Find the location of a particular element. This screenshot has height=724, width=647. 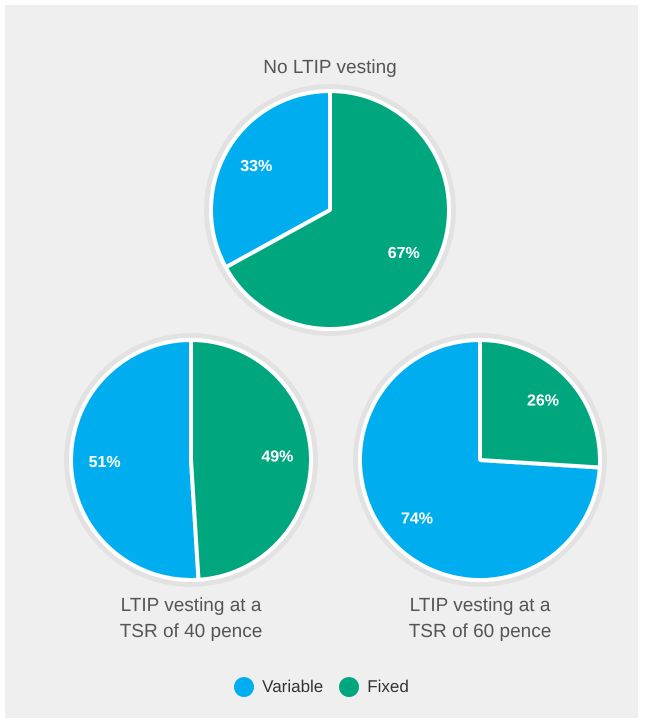

text: LTIP vesting at a TSR of 40 pence is located at coordinates (191, 619).